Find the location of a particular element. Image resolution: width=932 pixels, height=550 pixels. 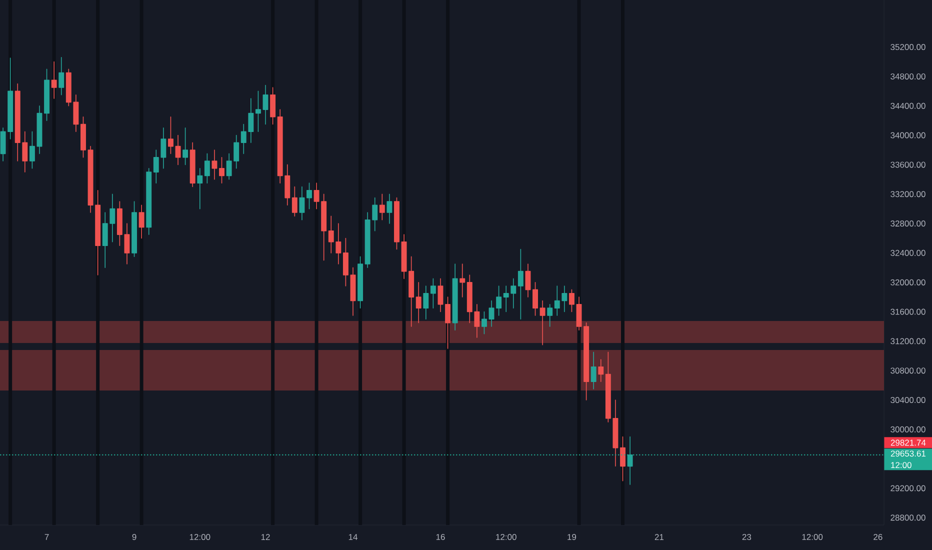

y-tick-label: 30000.00 is located at coordinates (908, 429).